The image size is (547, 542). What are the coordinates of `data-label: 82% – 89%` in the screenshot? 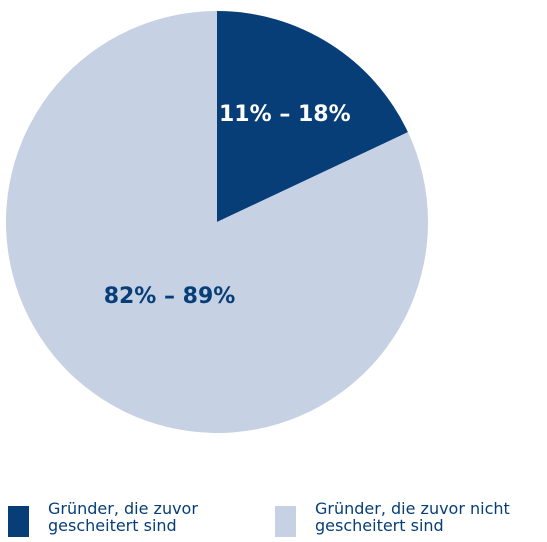 It's located at (170, 296).